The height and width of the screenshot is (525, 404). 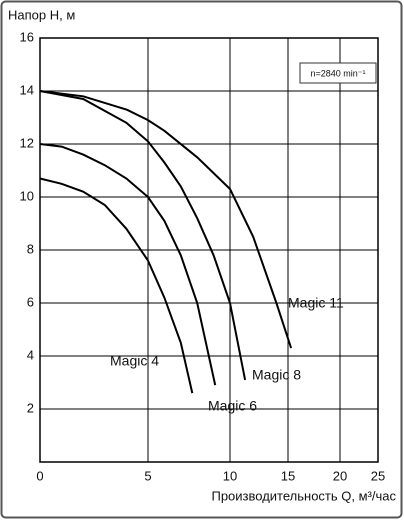 What do you see at coordinates (288, 475) in the screenshot?
I see `x-tick-label: 15` at bounding box center [288, 475].